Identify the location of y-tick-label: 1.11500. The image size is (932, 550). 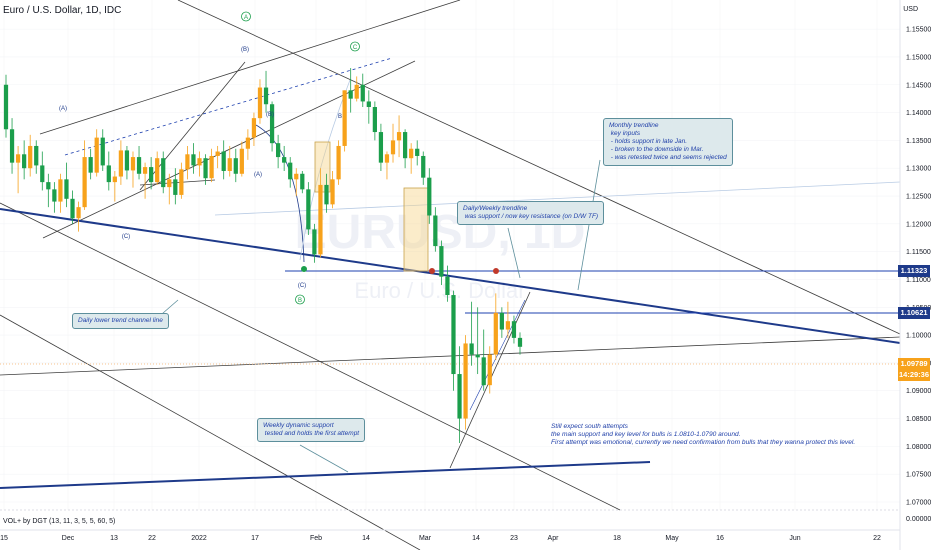
(918, 252).